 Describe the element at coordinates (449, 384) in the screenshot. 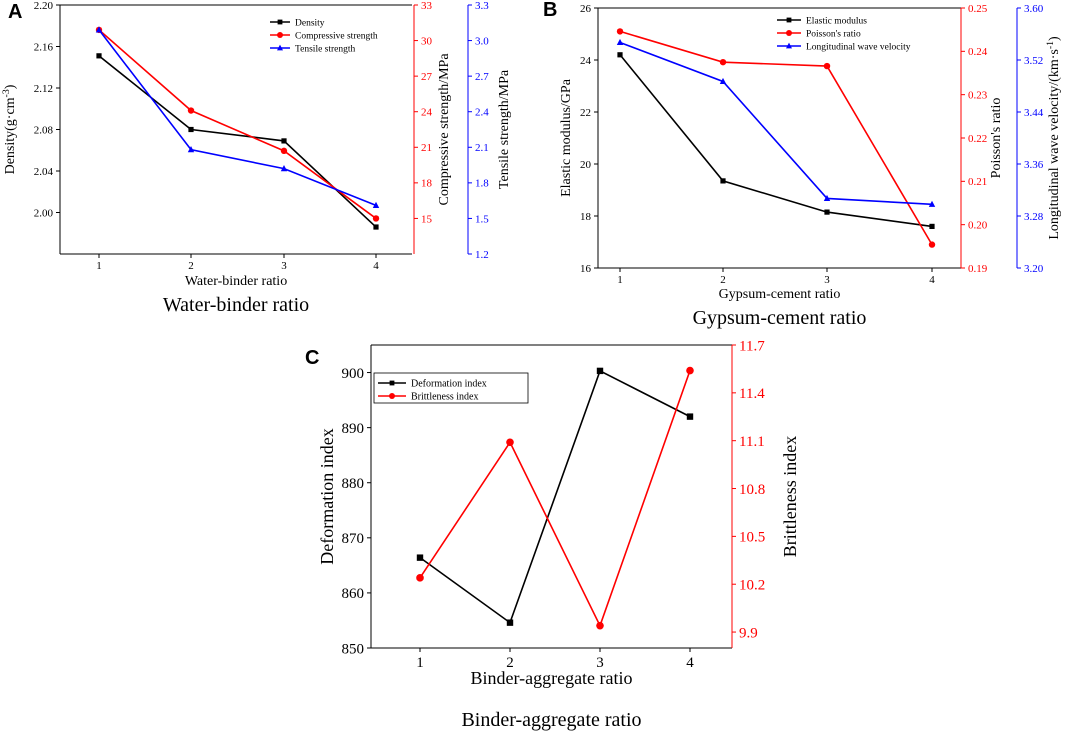

I see `legend-label: Deformation index` at that location.